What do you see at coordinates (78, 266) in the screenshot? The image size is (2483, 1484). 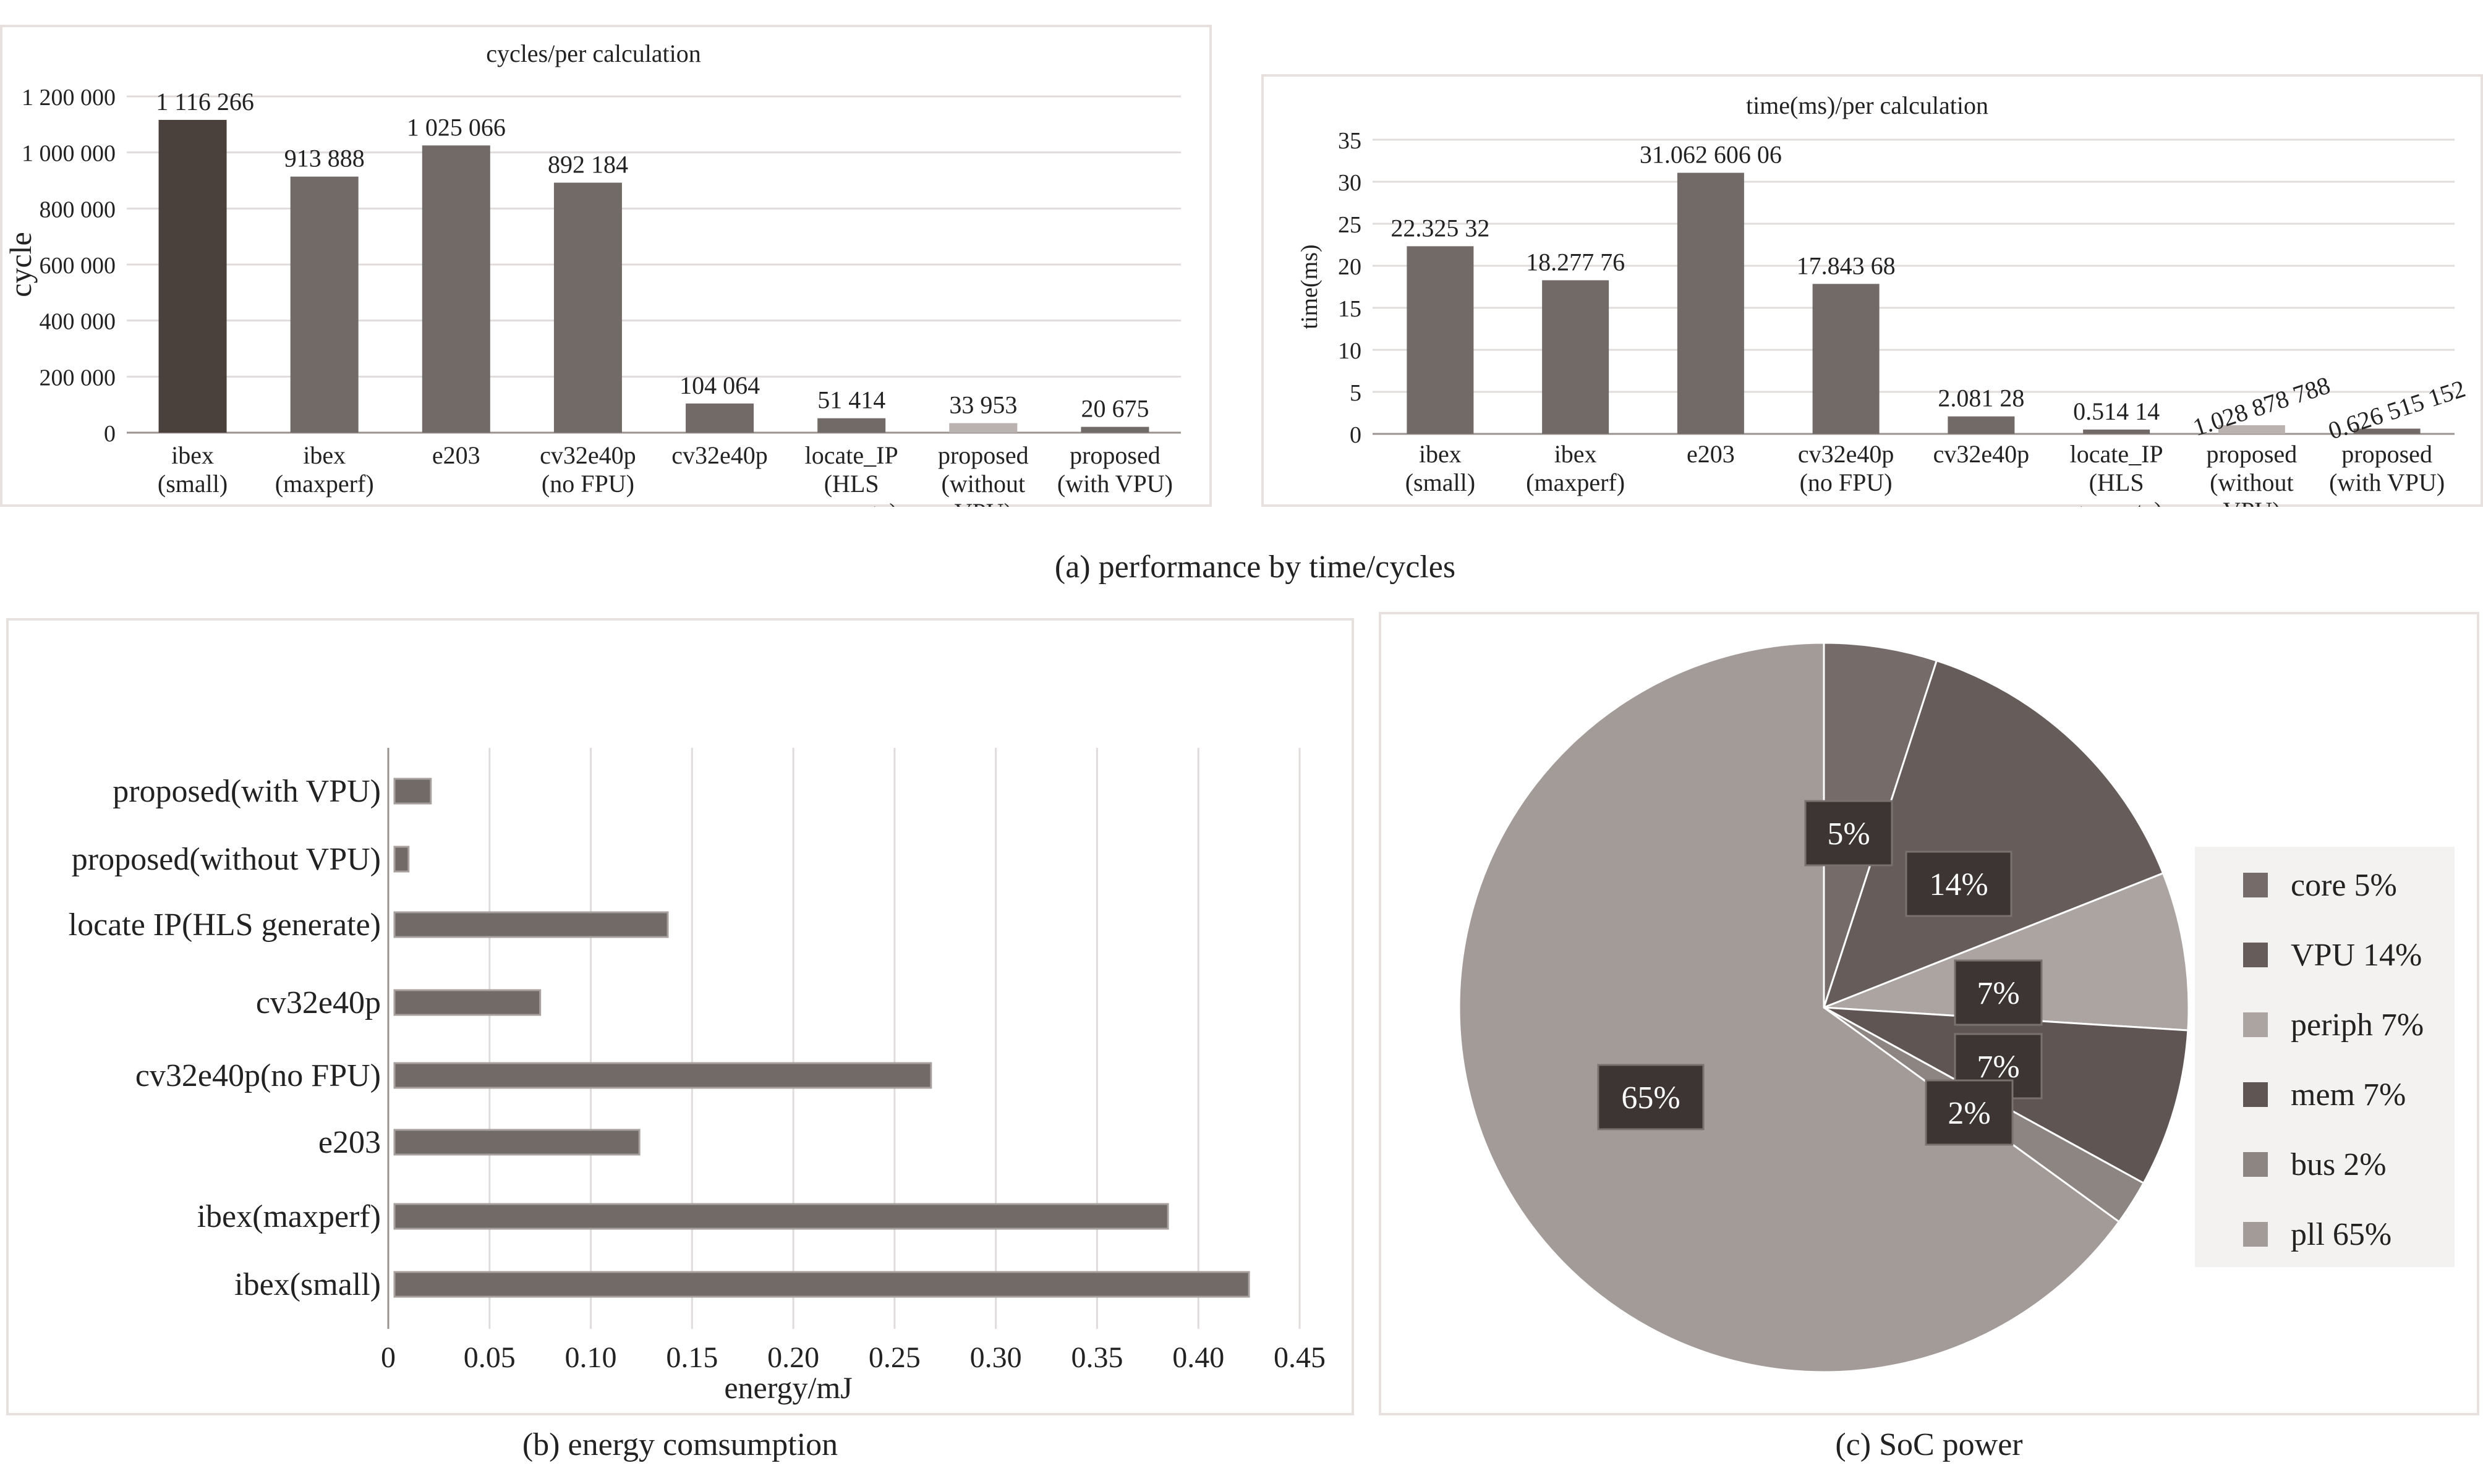 I see `y-tick-label: 600 000` at bounding box center [78, 266].